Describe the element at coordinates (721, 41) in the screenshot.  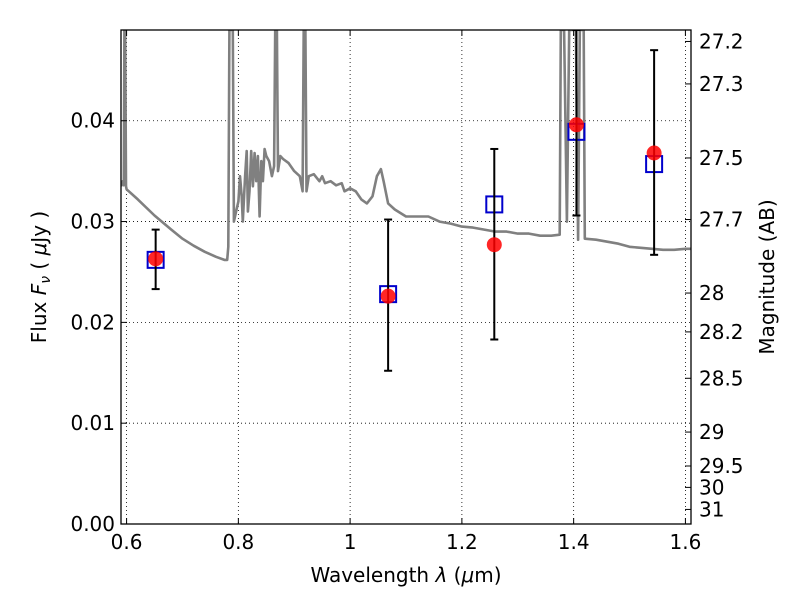
I see `mag-tick-label: 27.2` at that location.